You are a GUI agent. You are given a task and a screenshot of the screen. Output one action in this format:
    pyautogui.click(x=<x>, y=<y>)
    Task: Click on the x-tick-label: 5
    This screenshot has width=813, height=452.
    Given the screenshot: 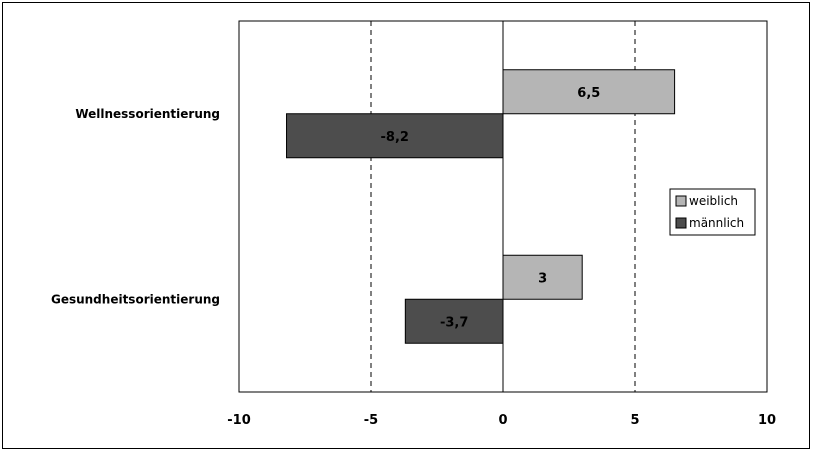 What is the action you would take?
    pyautogui.click(x=634, y=420)
    